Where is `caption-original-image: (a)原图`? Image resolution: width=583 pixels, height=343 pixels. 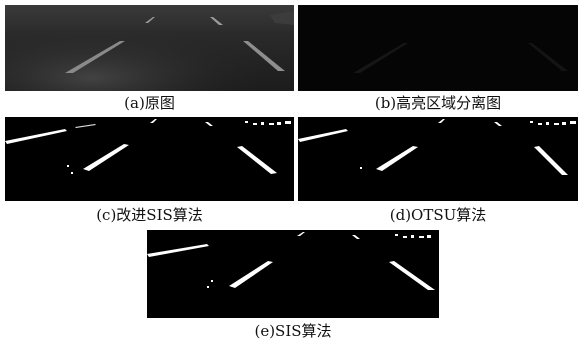
caption-original-image: (a)原图 is located at coordinates (149, 103).